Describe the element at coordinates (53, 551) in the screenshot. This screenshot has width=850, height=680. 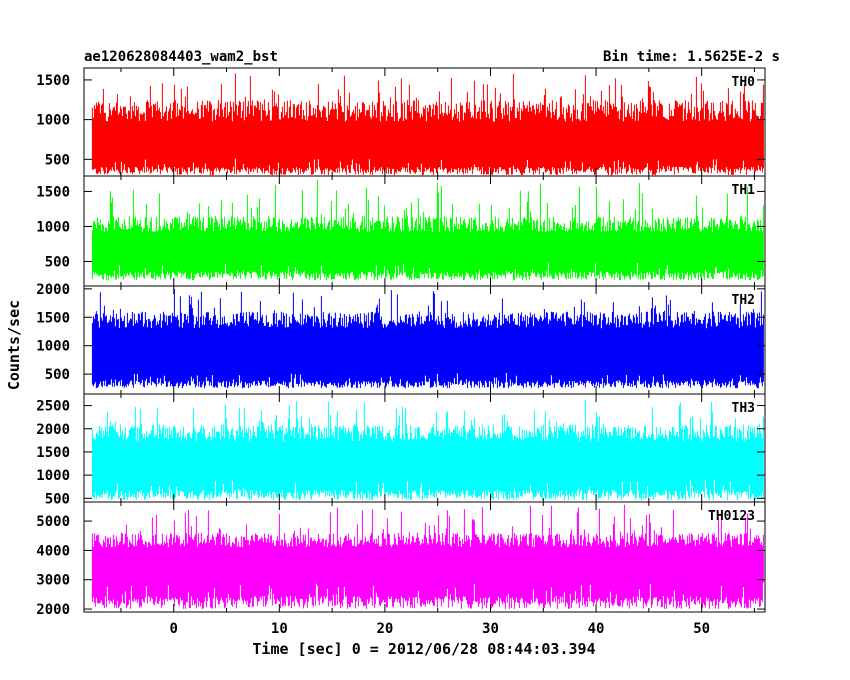
I see `y-tick-label: 4000` at that location.